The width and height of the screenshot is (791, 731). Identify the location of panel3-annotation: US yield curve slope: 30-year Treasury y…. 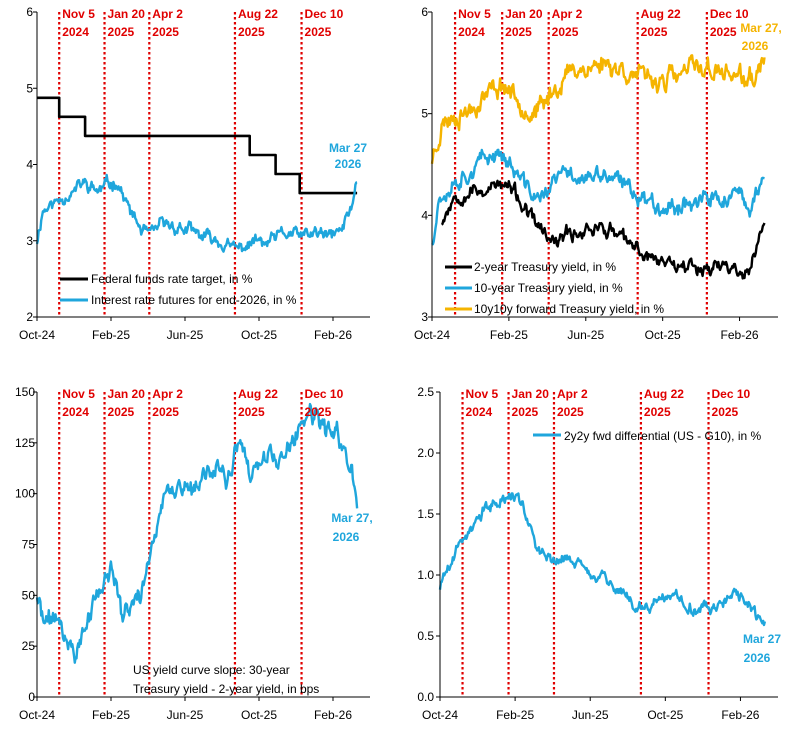
(226, 679).